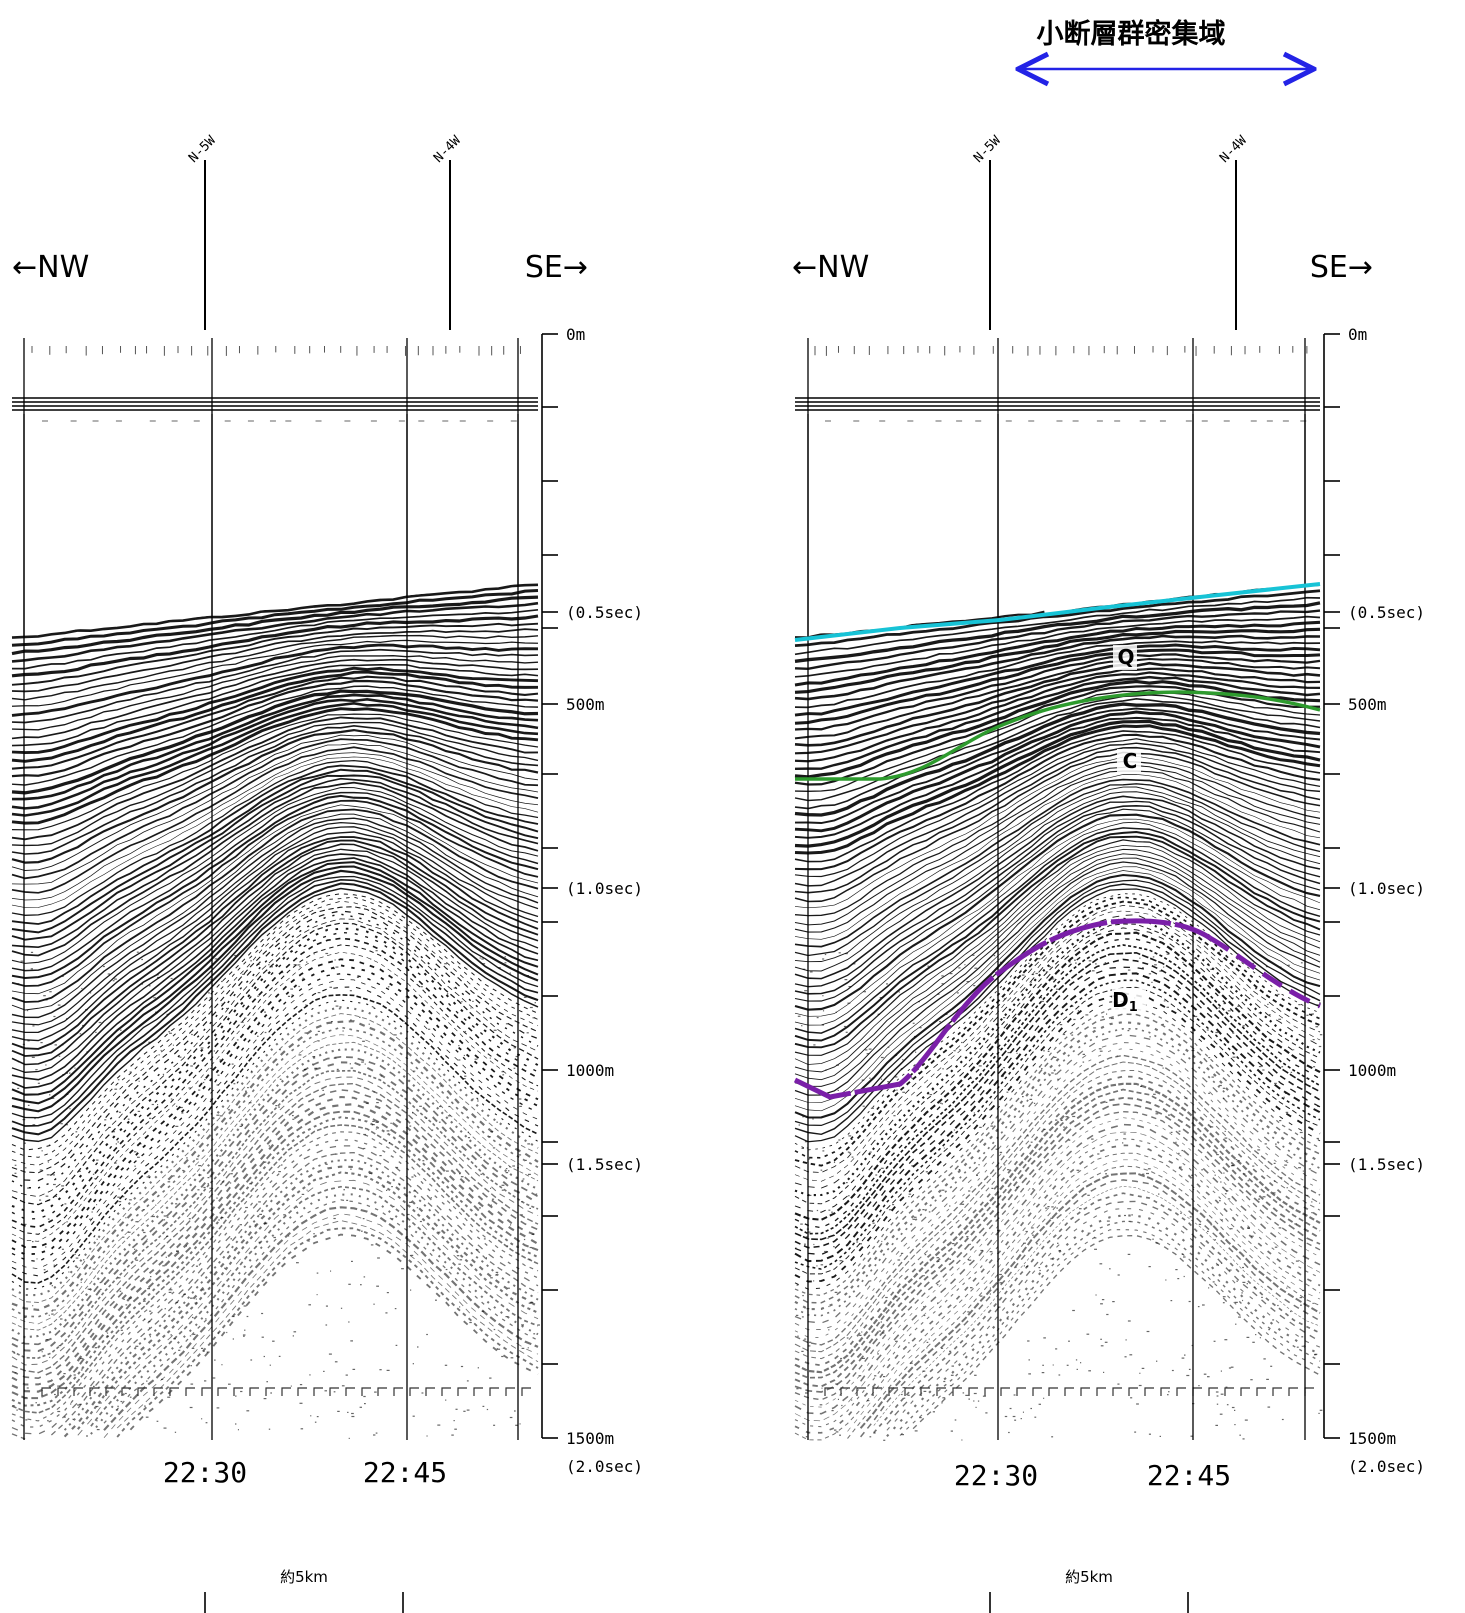  I want to click on fault-zone-annotation: 小断層群密集域, so click(1166, 43).